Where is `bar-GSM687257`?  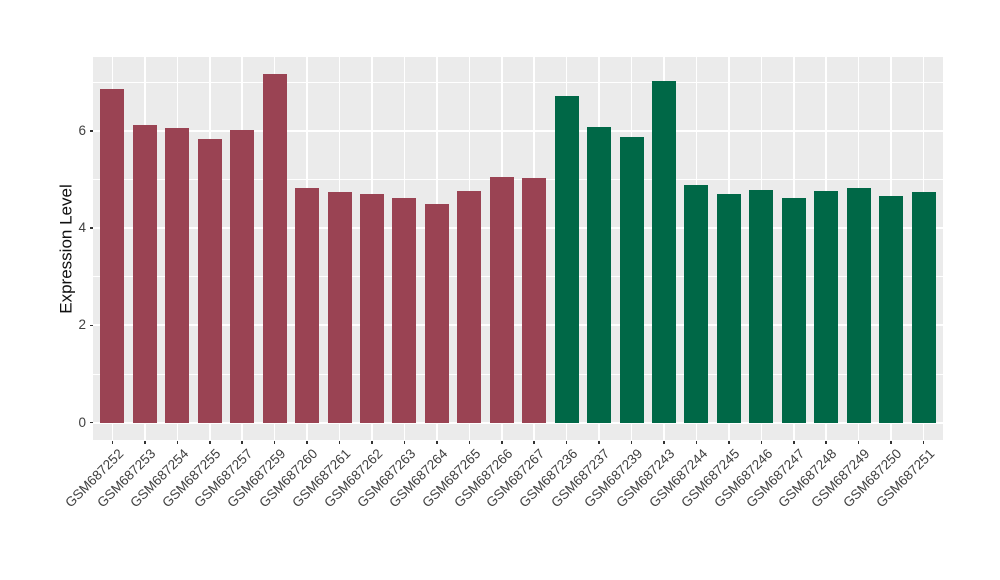
bar-GSM687257 is located at coordinates (242, 276).